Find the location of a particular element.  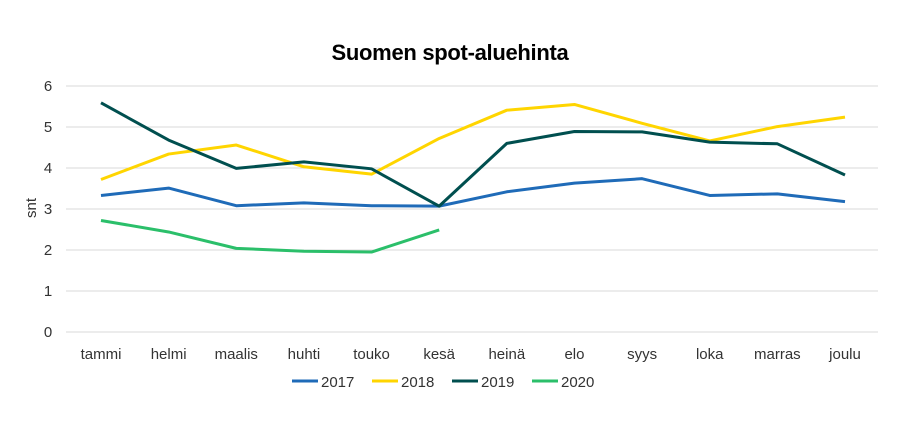

chart-title: Suomen spot-aluehinta is located at coordinates (450, 52).